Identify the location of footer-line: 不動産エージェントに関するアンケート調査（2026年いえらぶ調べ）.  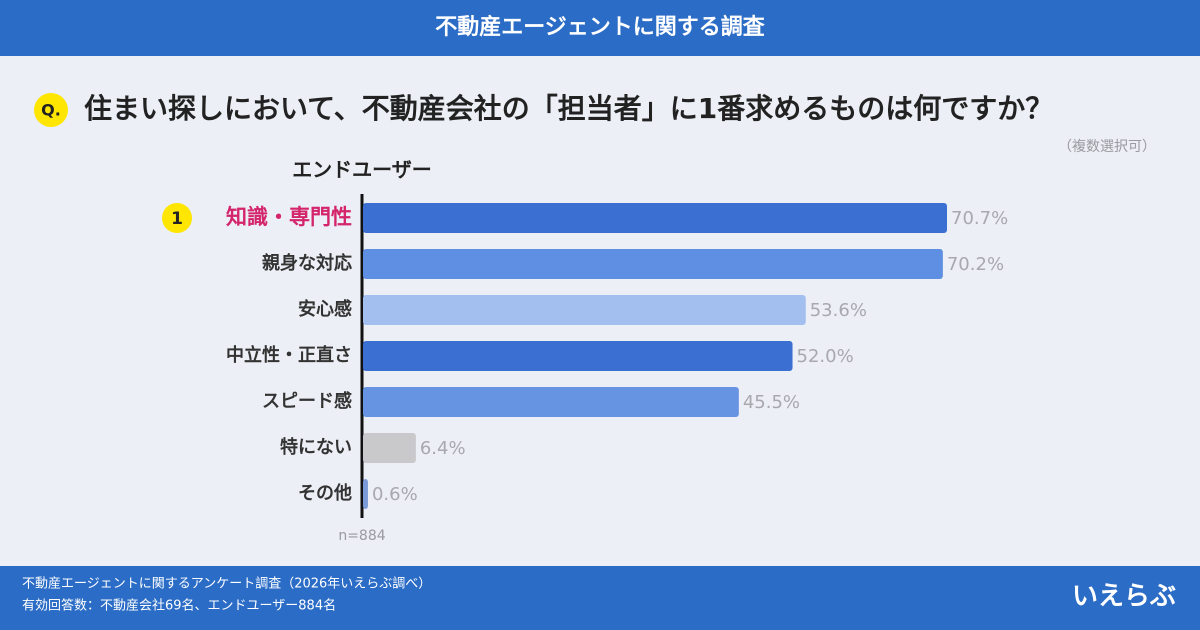
(226, 584).